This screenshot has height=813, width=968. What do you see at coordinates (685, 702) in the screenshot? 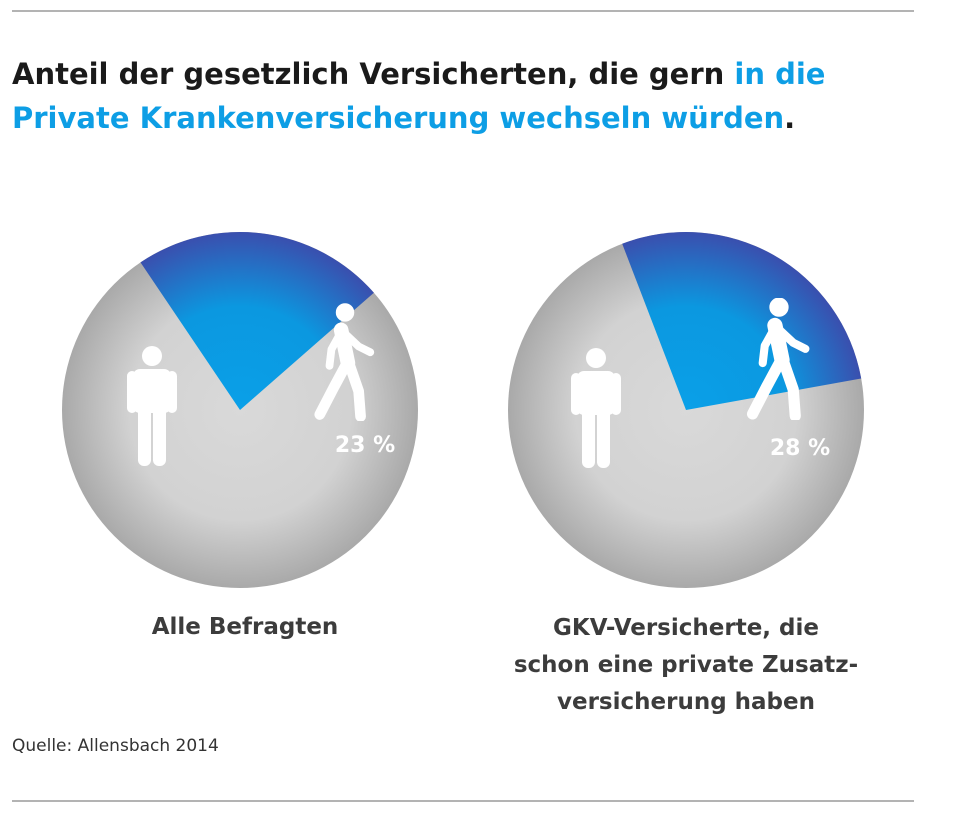
I see `pie-2-caption-line: versicherung haben` at bounding box center [685, 702].